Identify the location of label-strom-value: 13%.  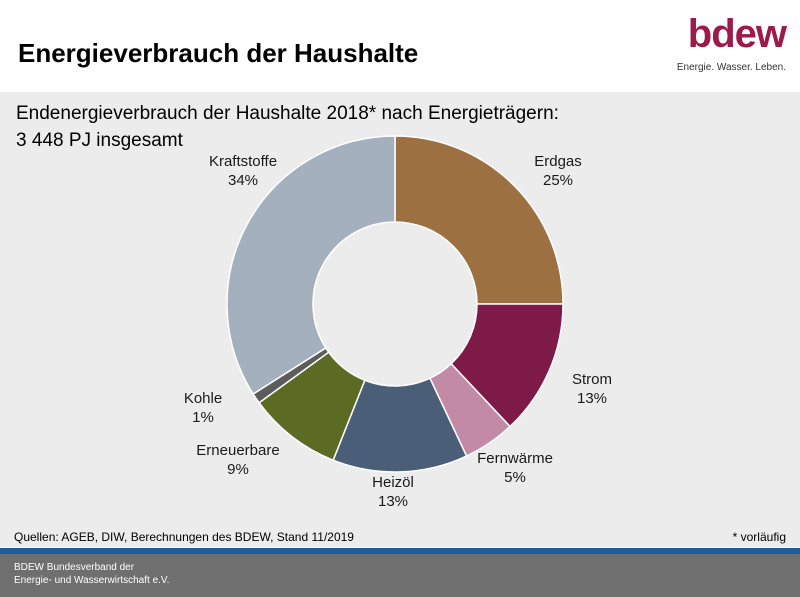
(592, 398).